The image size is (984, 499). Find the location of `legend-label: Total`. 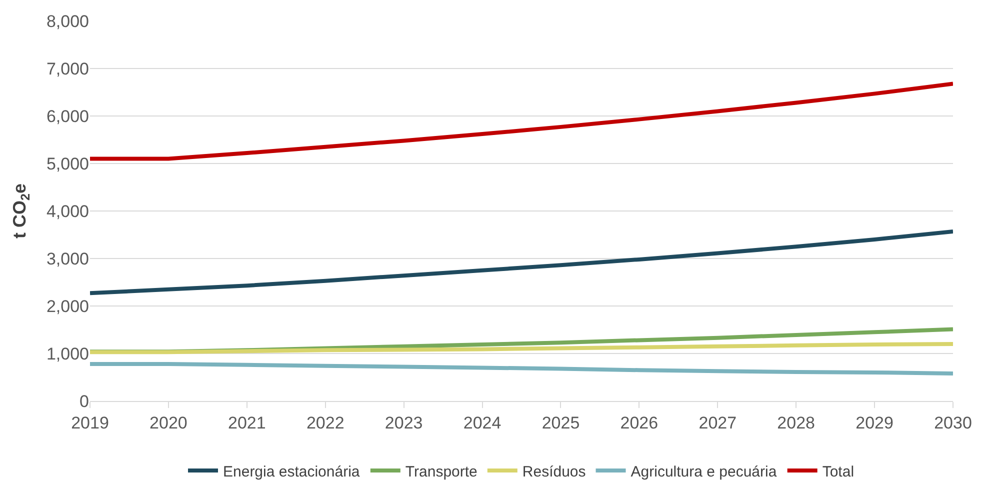

legend-label: Total is located at coordinates (838, 471).